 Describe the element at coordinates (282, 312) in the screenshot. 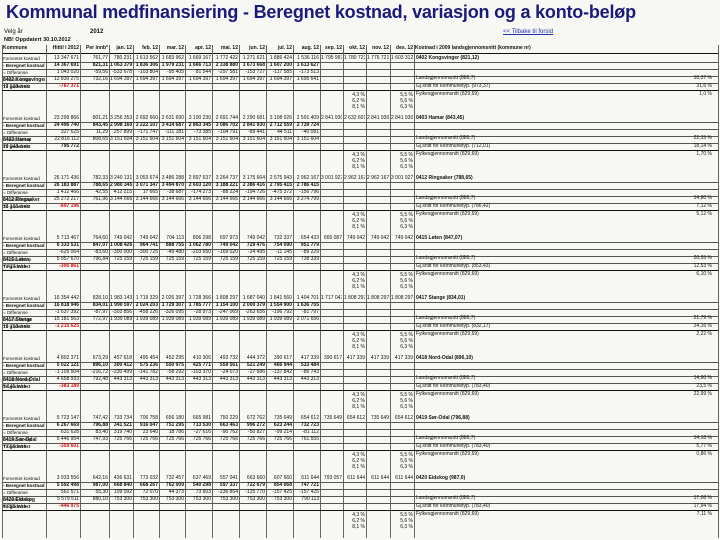

I see `table-cell: -196 792` at that location.